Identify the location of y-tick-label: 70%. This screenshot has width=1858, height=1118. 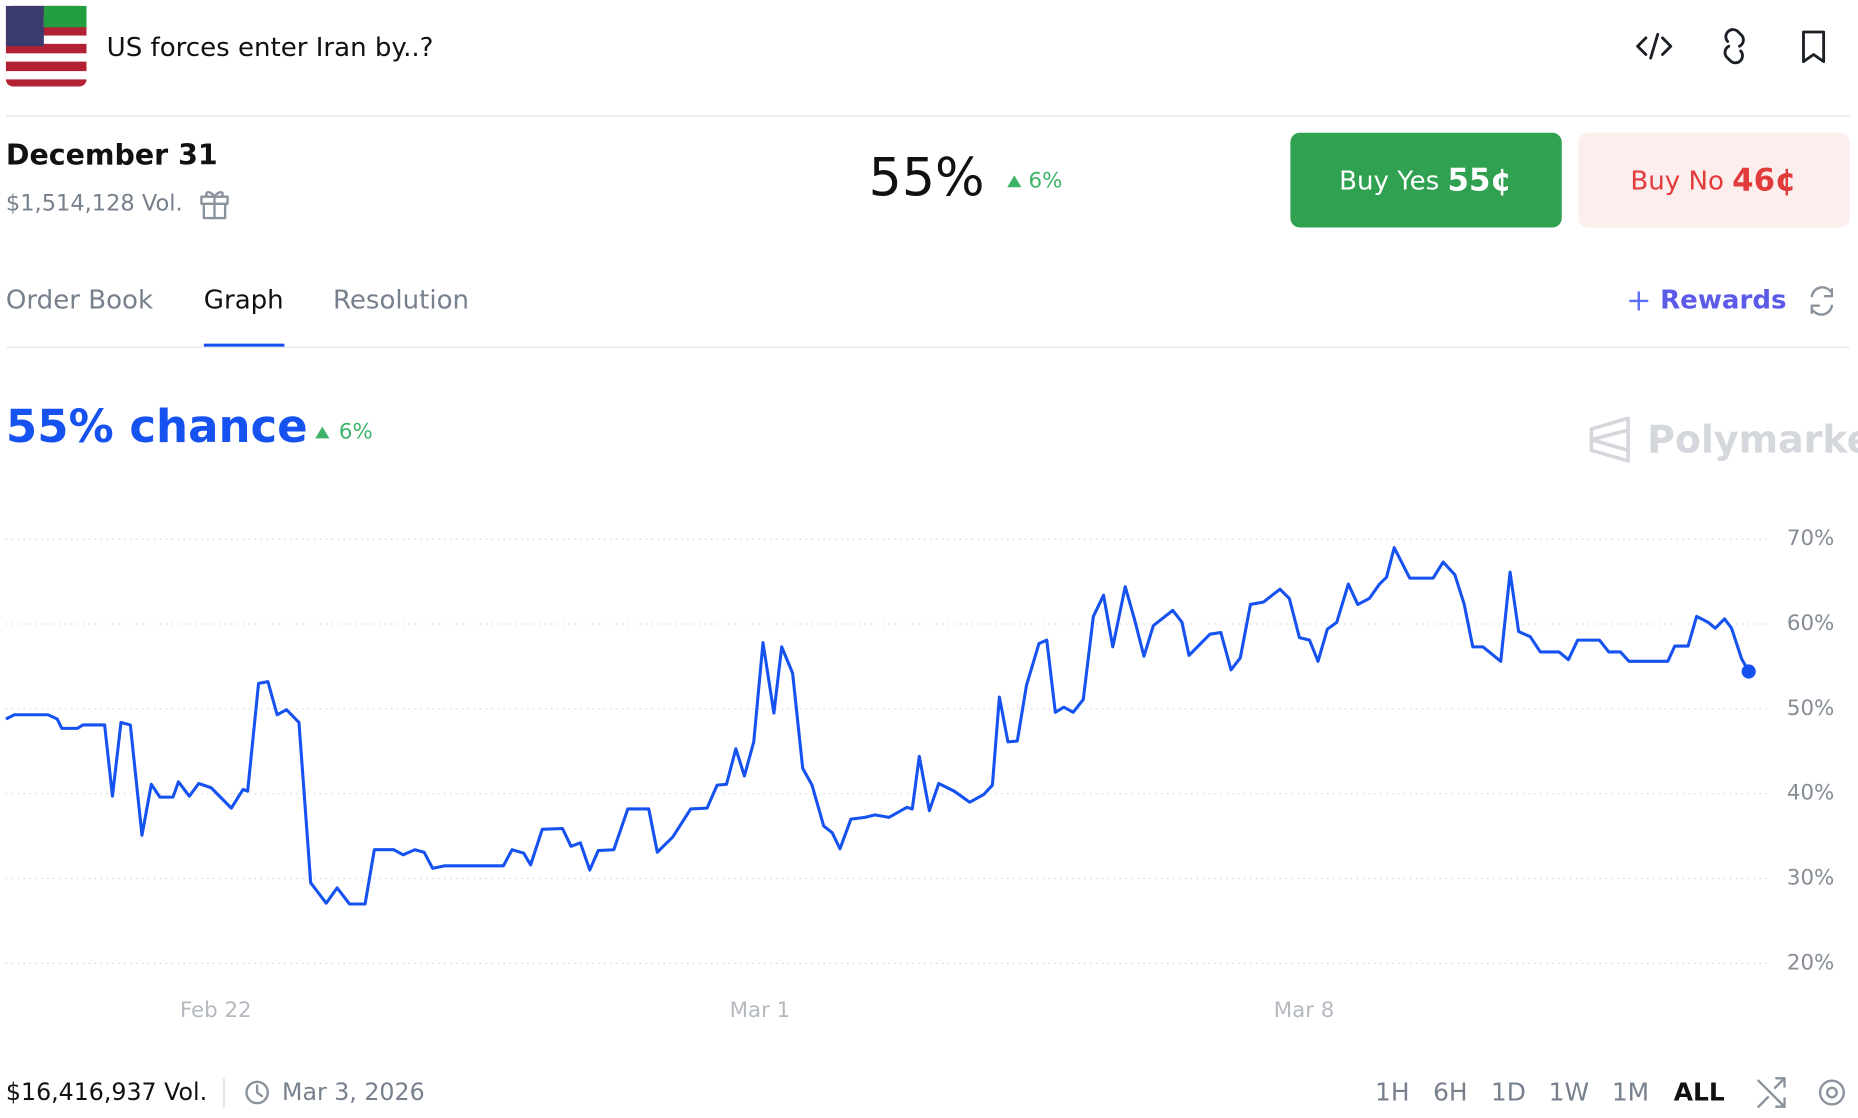
(1810, 538).